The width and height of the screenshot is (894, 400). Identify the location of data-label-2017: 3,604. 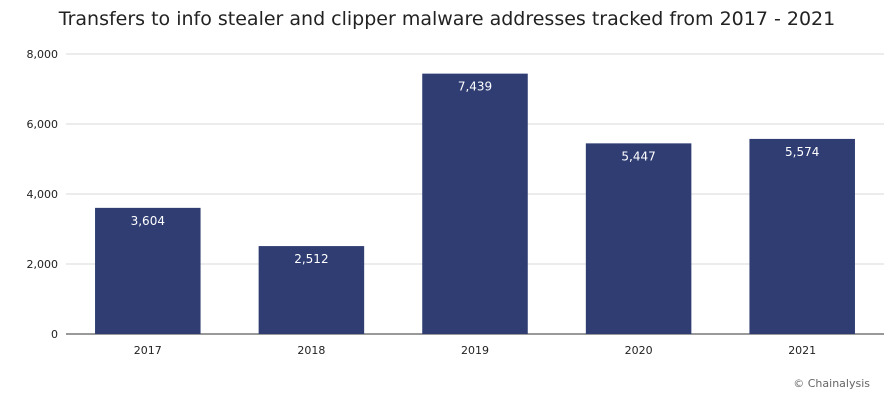
(148, 221).